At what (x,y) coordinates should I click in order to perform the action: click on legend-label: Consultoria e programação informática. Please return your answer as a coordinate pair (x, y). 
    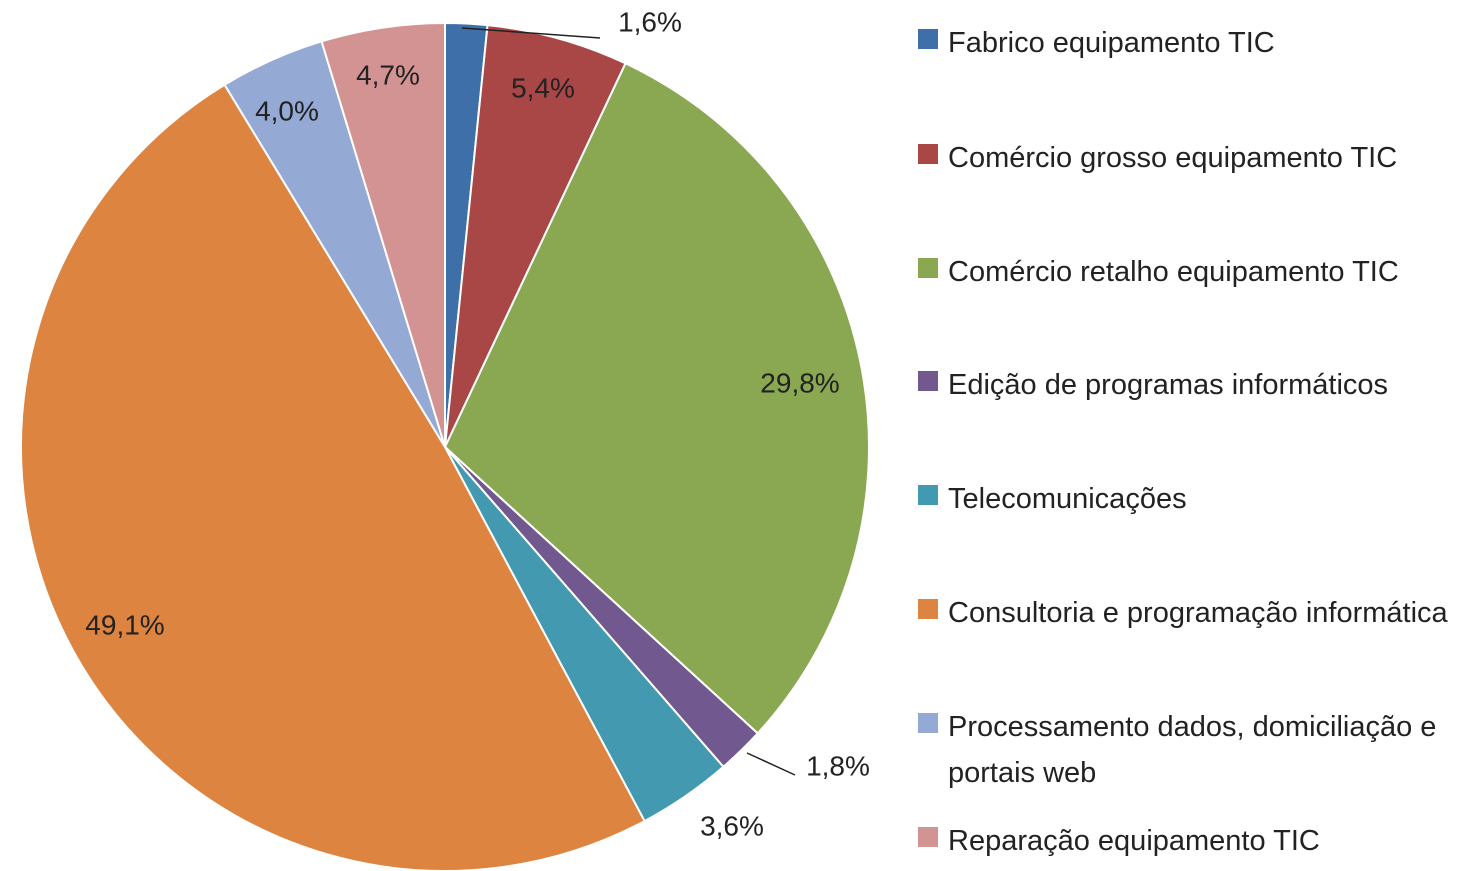
    Looking at the image, I should click on (1198, 613).